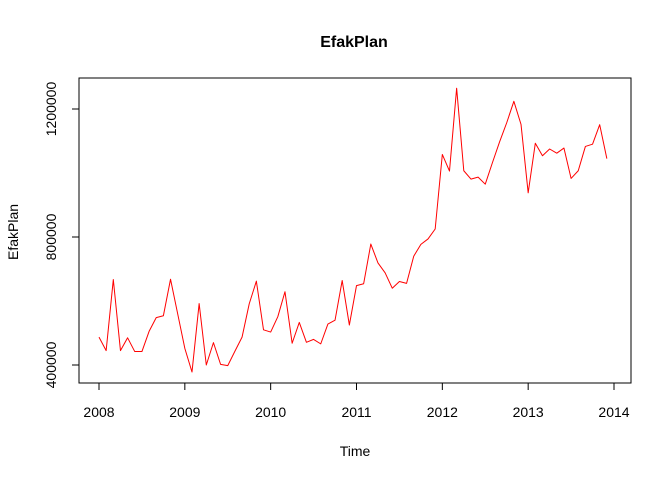 The height and width of the screenshot is (480, 672). What do you see at coordinates (51, 364) in the screenshot?
I see `y-tick-label: 400000` at bounding box center [51, 364].